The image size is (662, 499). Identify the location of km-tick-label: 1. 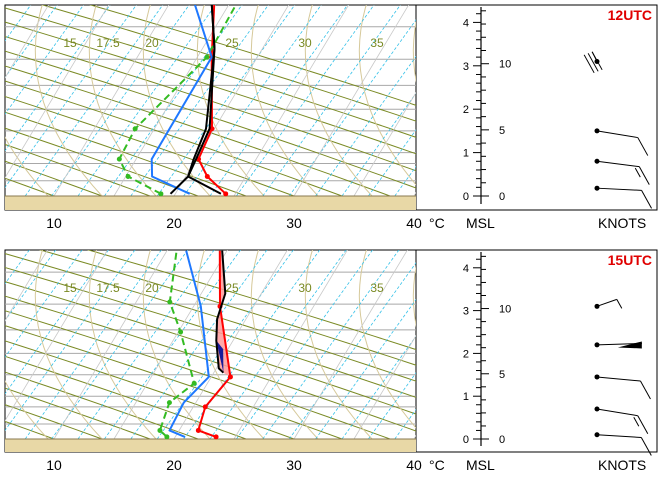
(466, 397).